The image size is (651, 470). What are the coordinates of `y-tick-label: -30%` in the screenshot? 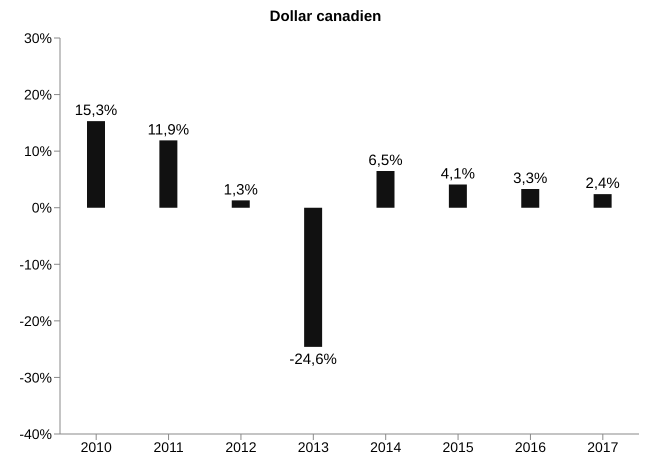 It's located at (35, 377).